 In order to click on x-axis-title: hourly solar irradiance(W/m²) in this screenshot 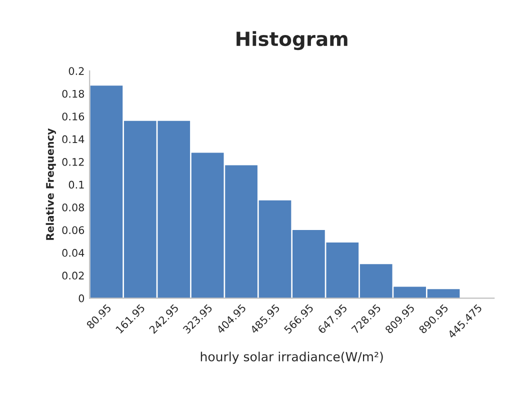, I will do `click(291, 358)`.